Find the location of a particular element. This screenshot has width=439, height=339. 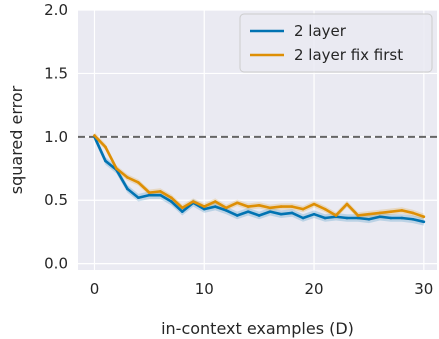

x-tick-label-2: 20 is located at coordinates (313, 289).